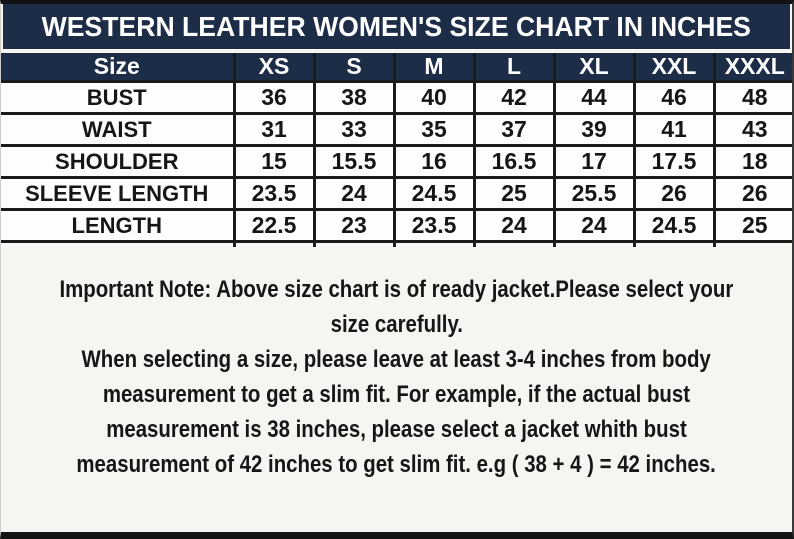  I want to click on table-row: LENGTH 22.5 23 23.5 24 24 24.5 25, so click(396, 225).